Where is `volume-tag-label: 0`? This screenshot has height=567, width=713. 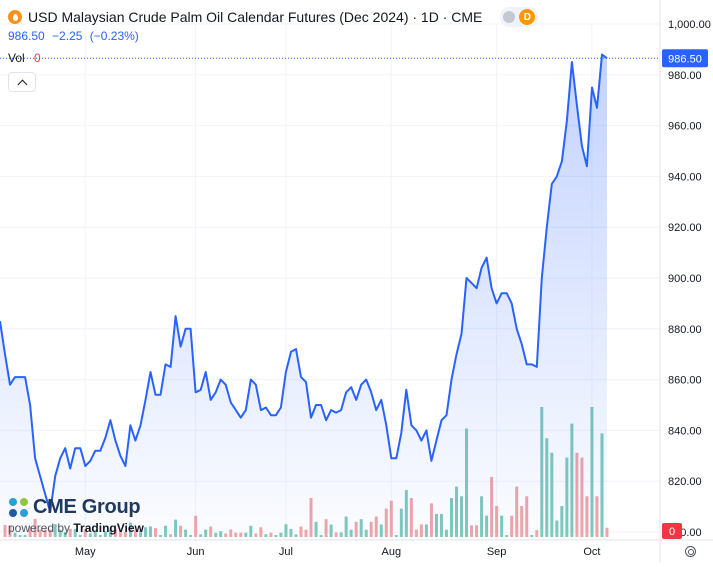 volume-tag-label: 0 is located at coordinates (672, 532).